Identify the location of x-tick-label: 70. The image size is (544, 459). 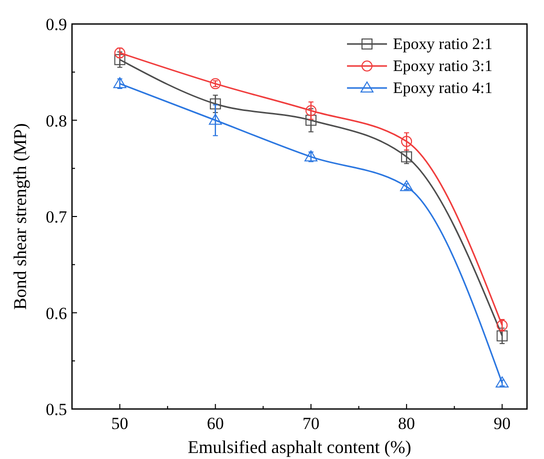
(311, 423).